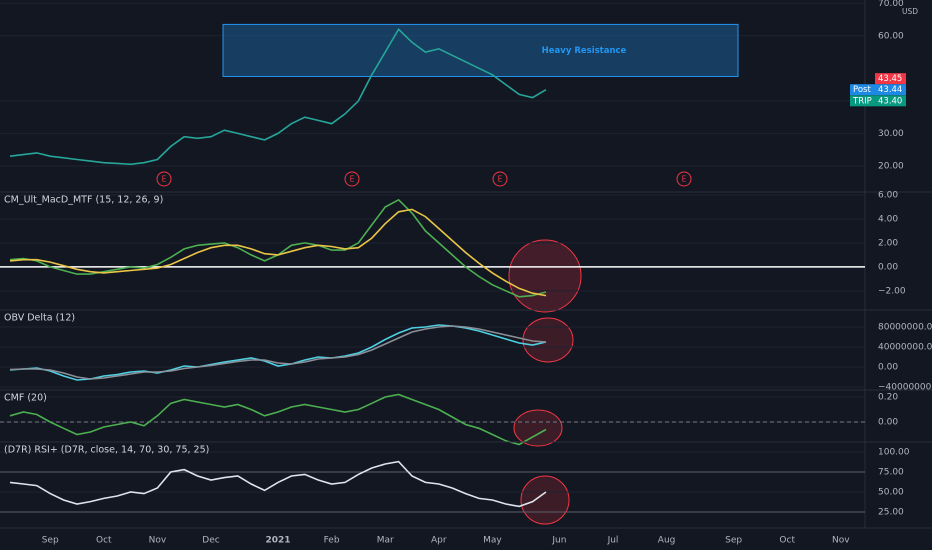  I want to click on y-tick-label: 4.00, so click(888, 219).